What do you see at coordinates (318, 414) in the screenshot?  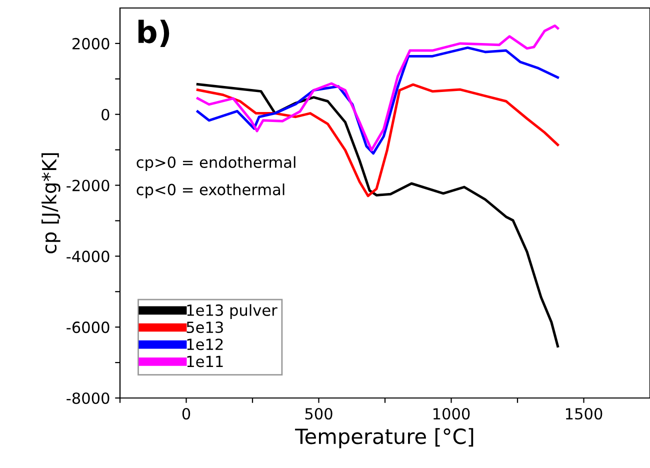 I see `x-tick-label: 500` at bounding box center [318, 414].